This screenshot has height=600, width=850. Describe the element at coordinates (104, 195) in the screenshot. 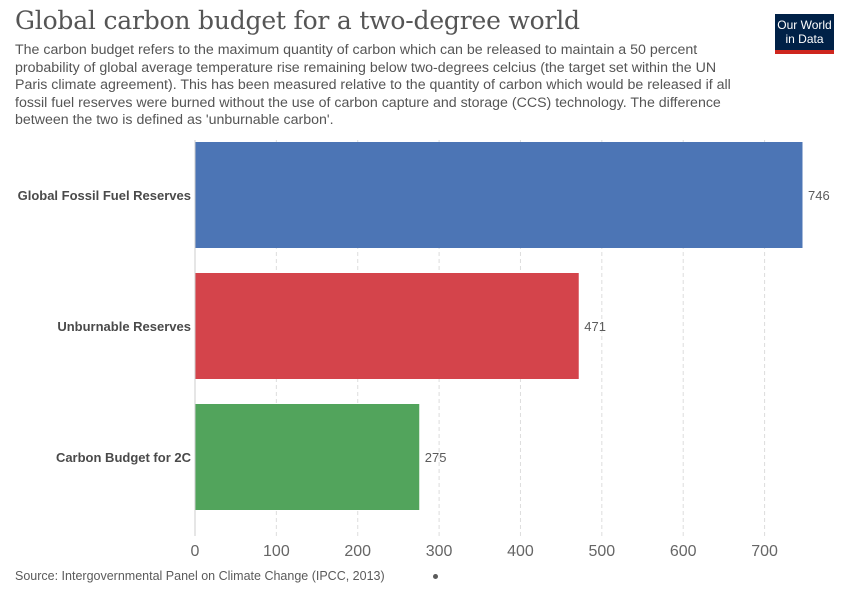

I see `category-label: Global Fossil Fuel Reserves` at that location.